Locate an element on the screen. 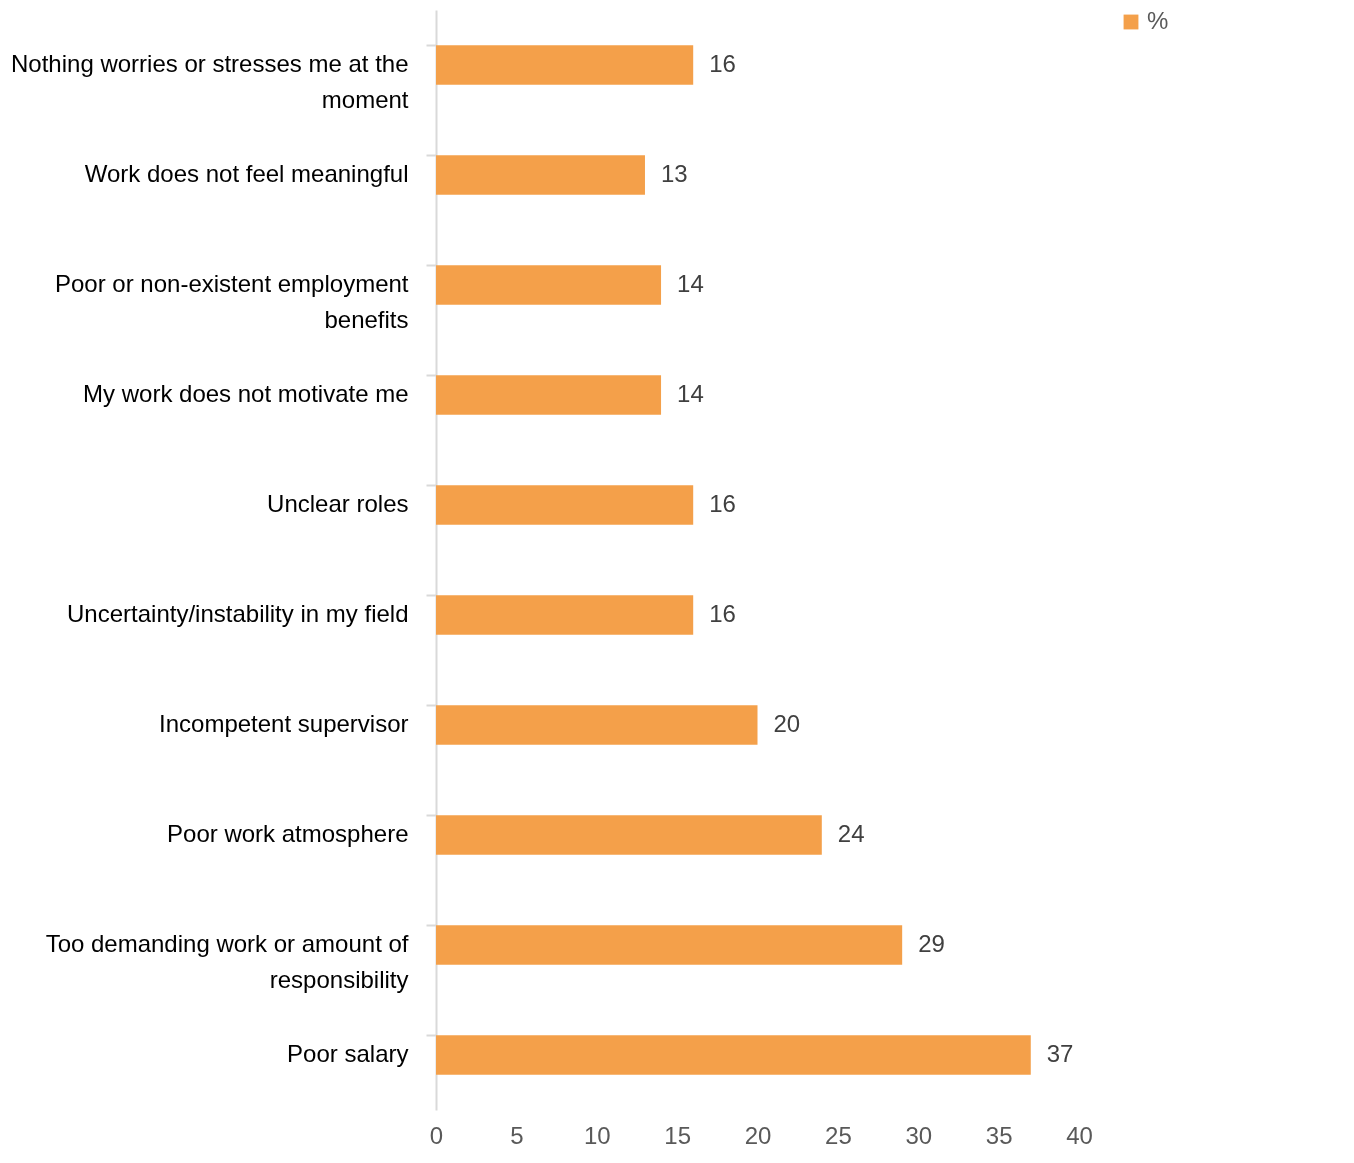 The height and width of the screenshot is (1163, 1354). y-tick-label: Poor or non-existent employment benefits is located at coordinates (231, 301).